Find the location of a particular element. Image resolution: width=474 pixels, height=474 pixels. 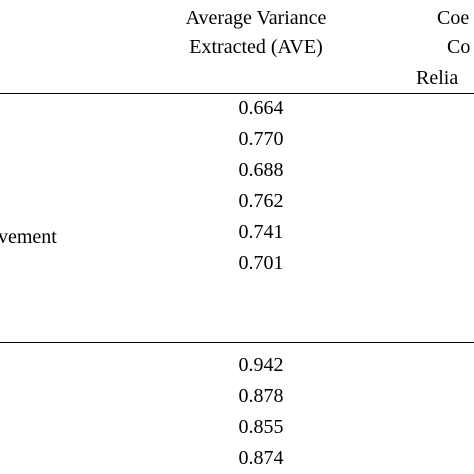

ave-value: 0.688 is located at coordinates (261, 170).